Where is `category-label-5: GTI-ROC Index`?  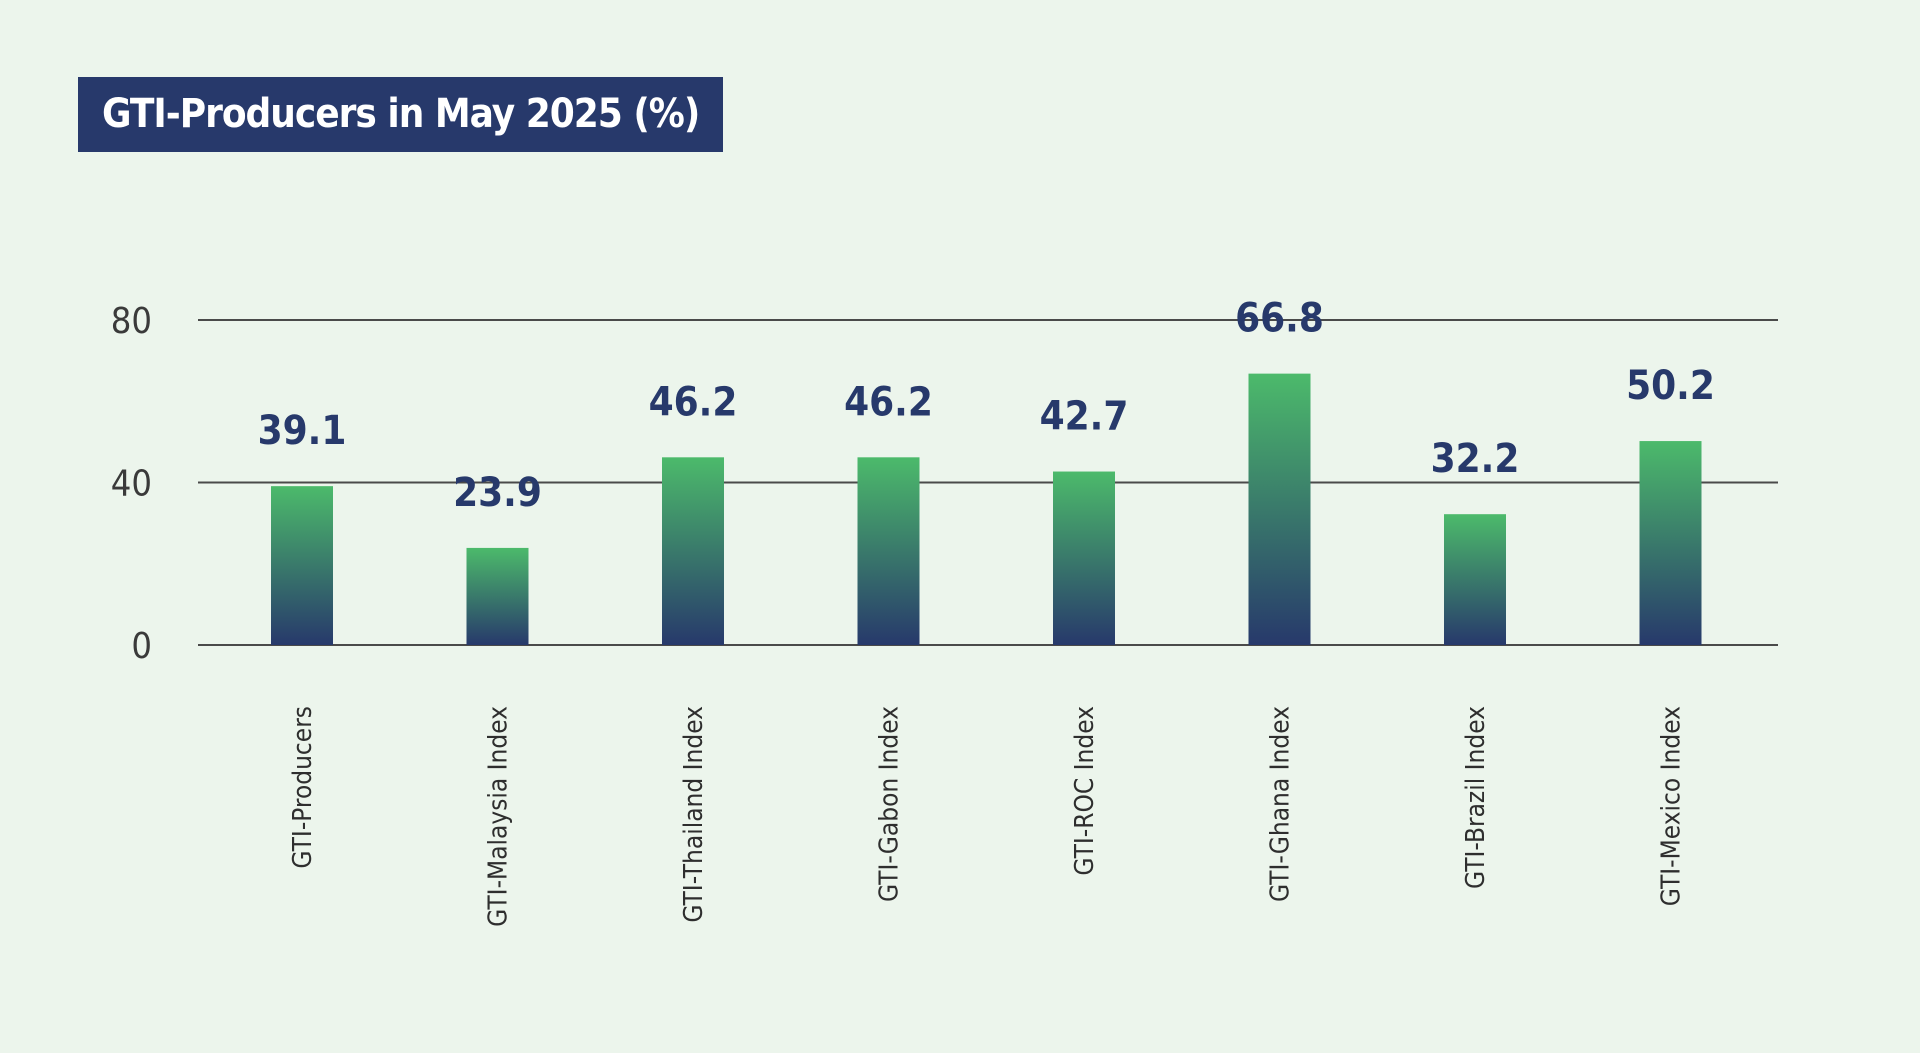
category-label-5: GTI-ROC Index is located at coordinates (1085, 791).